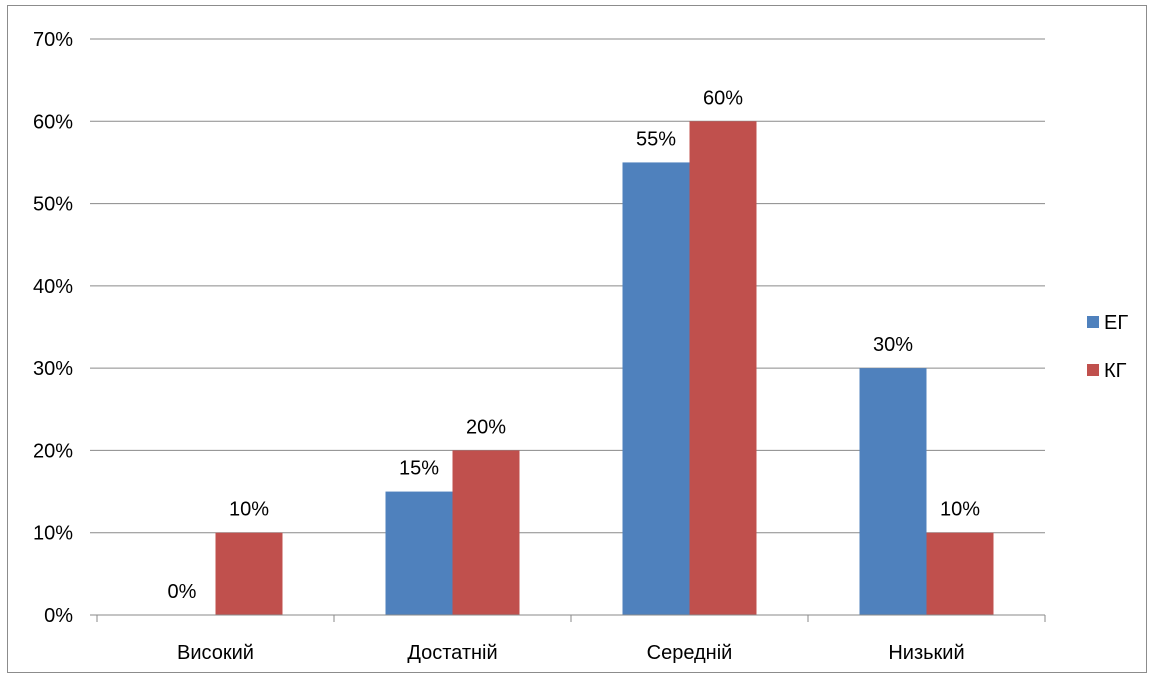 Image resolution: width=1152 pixels, height=677 pixels. Describe the element at coordinates (182, 592) in the screenshot. I see `data-label: 0%` at that location.